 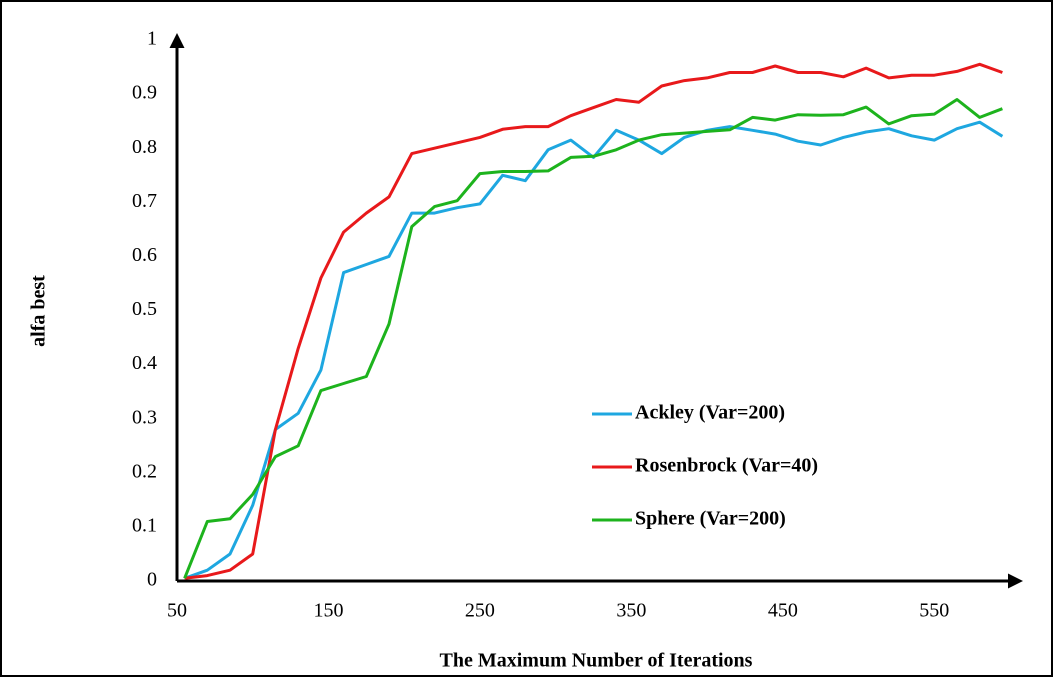 I want to click on y-tick-label: 0.8, so click(x=144, y=147).